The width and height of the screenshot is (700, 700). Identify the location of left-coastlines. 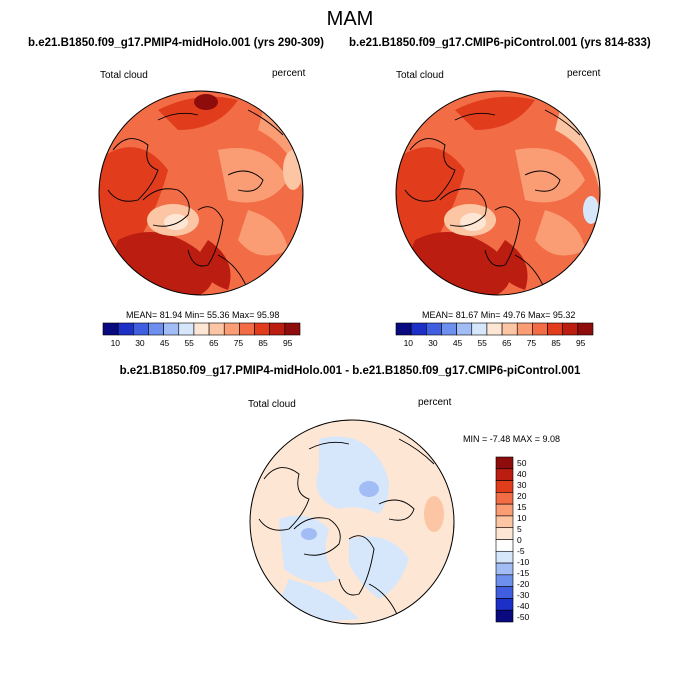
(195, 200).